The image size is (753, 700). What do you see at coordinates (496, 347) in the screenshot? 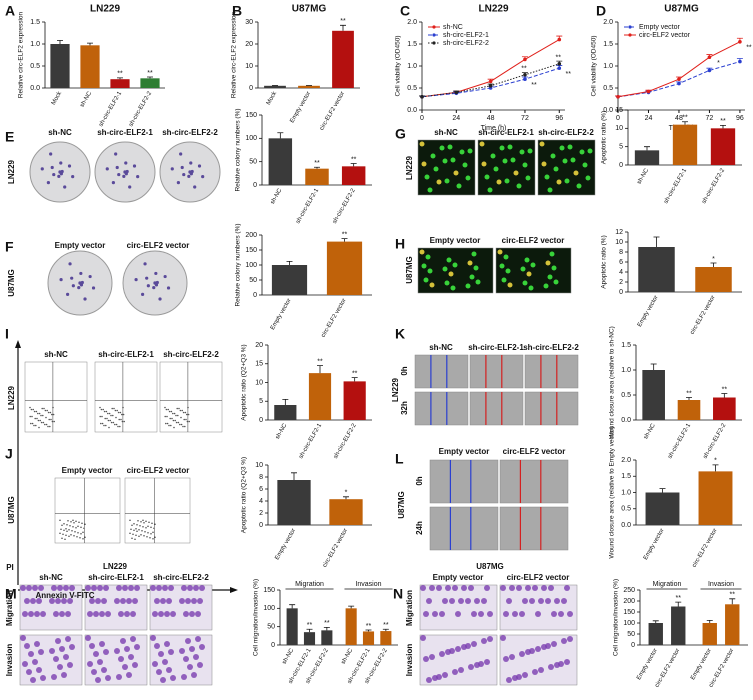
I see `image-label: sh-circ-ELF2-1` at bounding box center [496, 347].